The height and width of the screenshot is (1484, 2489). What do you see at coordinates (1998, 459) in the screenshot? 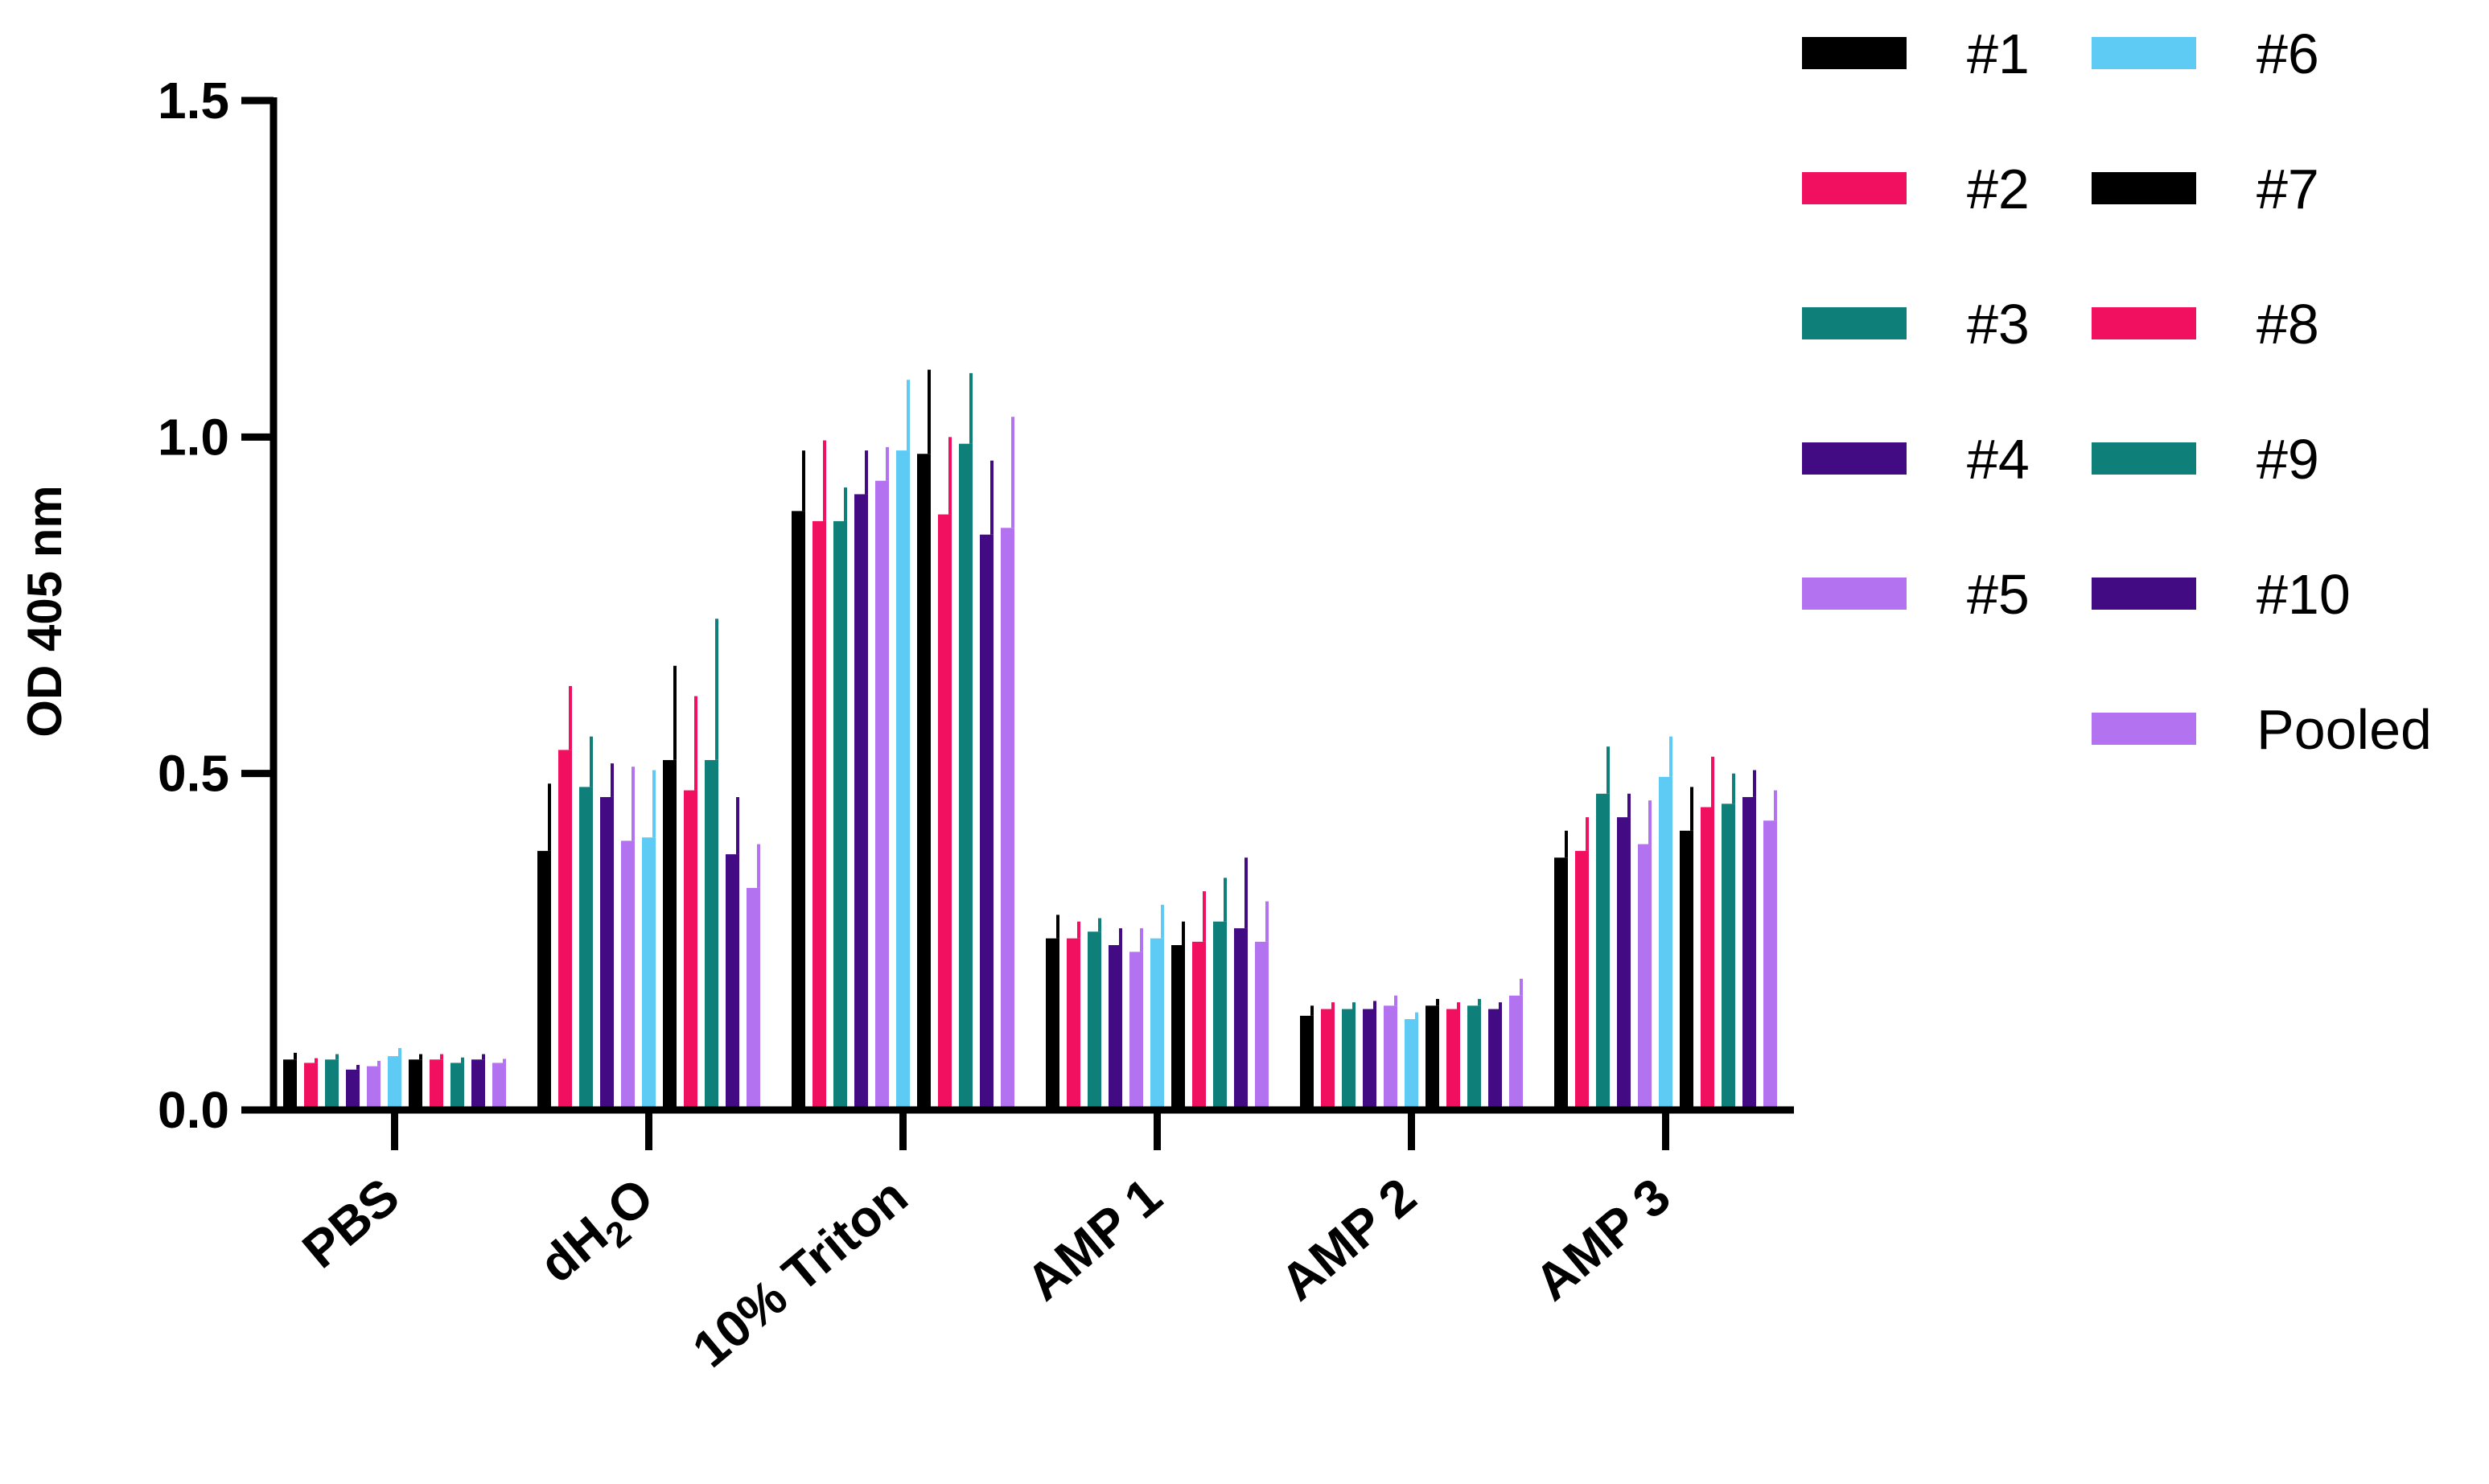
I see `legend-label: #4` at bounding box center [1998, 459].